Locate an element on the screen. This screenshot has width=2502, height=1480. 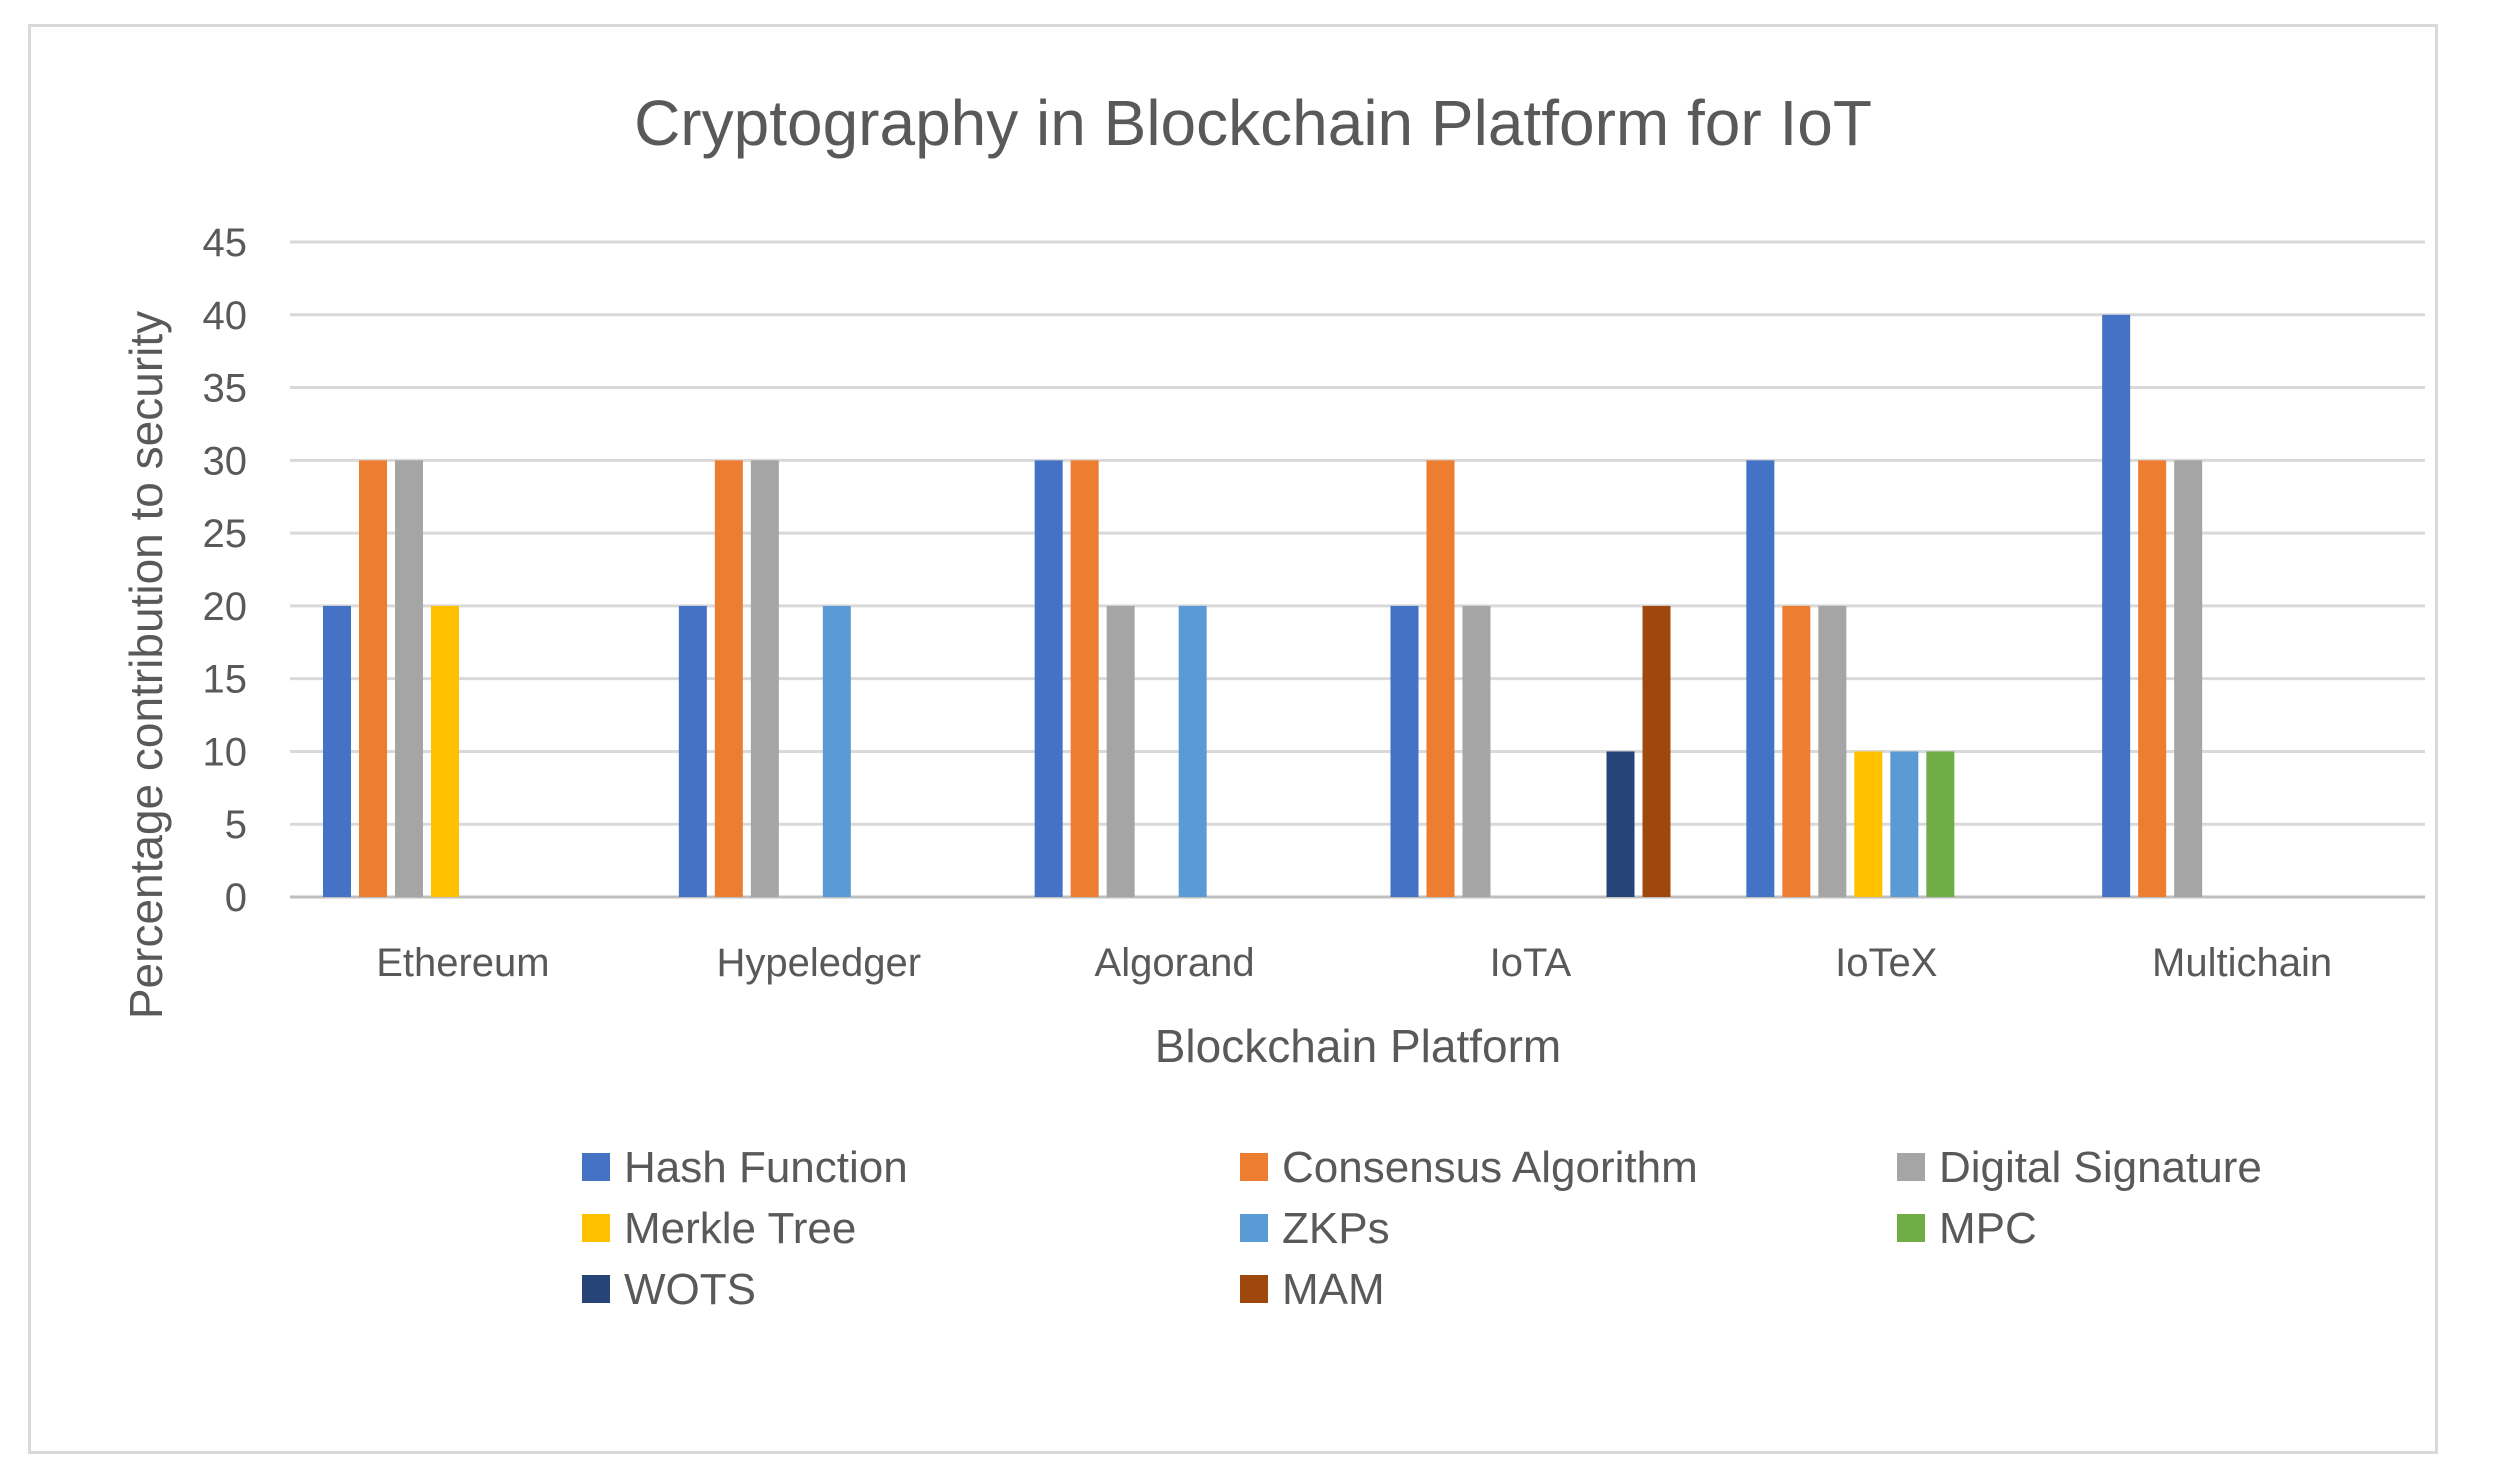
y-tick-label: 20 is located at coordinates (225, 607).